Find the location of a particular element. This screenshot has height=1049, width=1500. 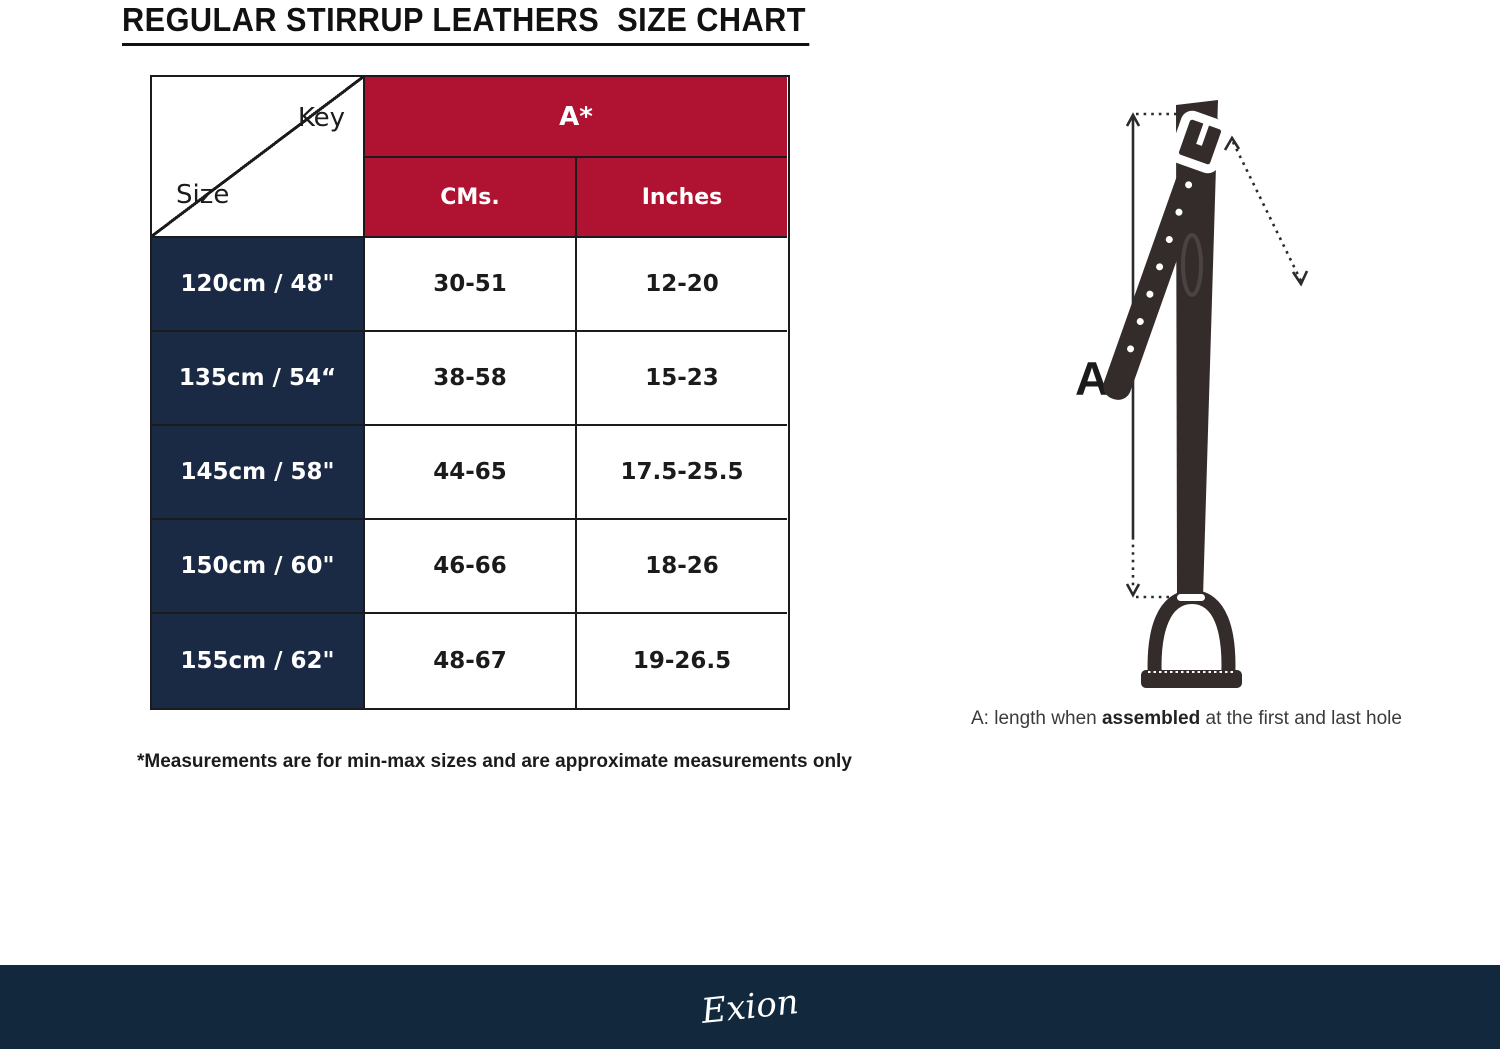

keeper-loop is located at coordinates (1192, 265).